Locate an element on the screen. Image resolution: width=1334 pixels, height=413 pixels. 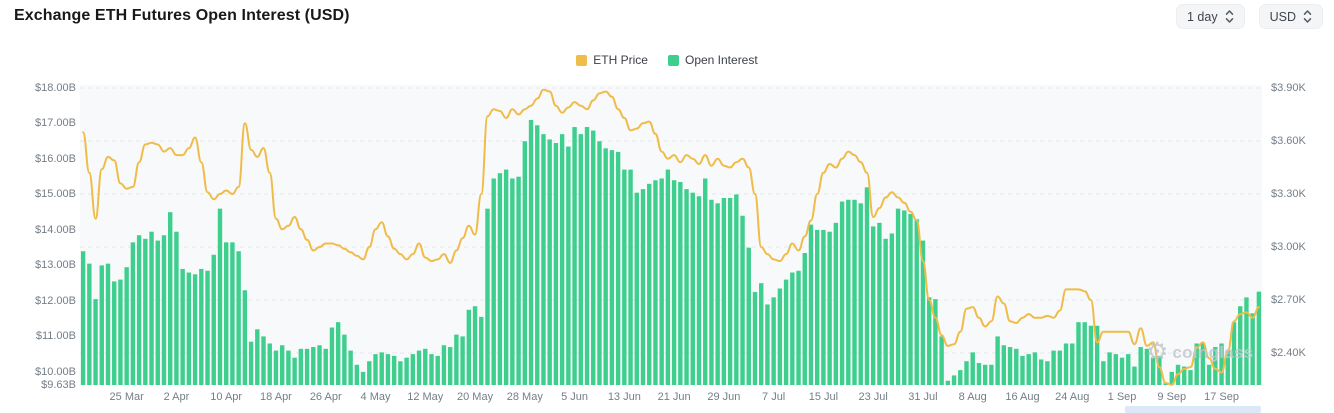
x-axis-tick-label: 13 Jun is located at coordinates (624, 397).